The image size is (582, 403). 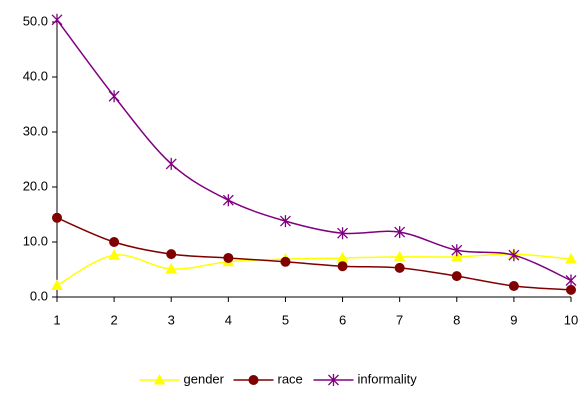 What do you see at coordinates (35, 75) in the screenshot?
I see `y-tick-label: 40.0` at bounding box center [35, 75].